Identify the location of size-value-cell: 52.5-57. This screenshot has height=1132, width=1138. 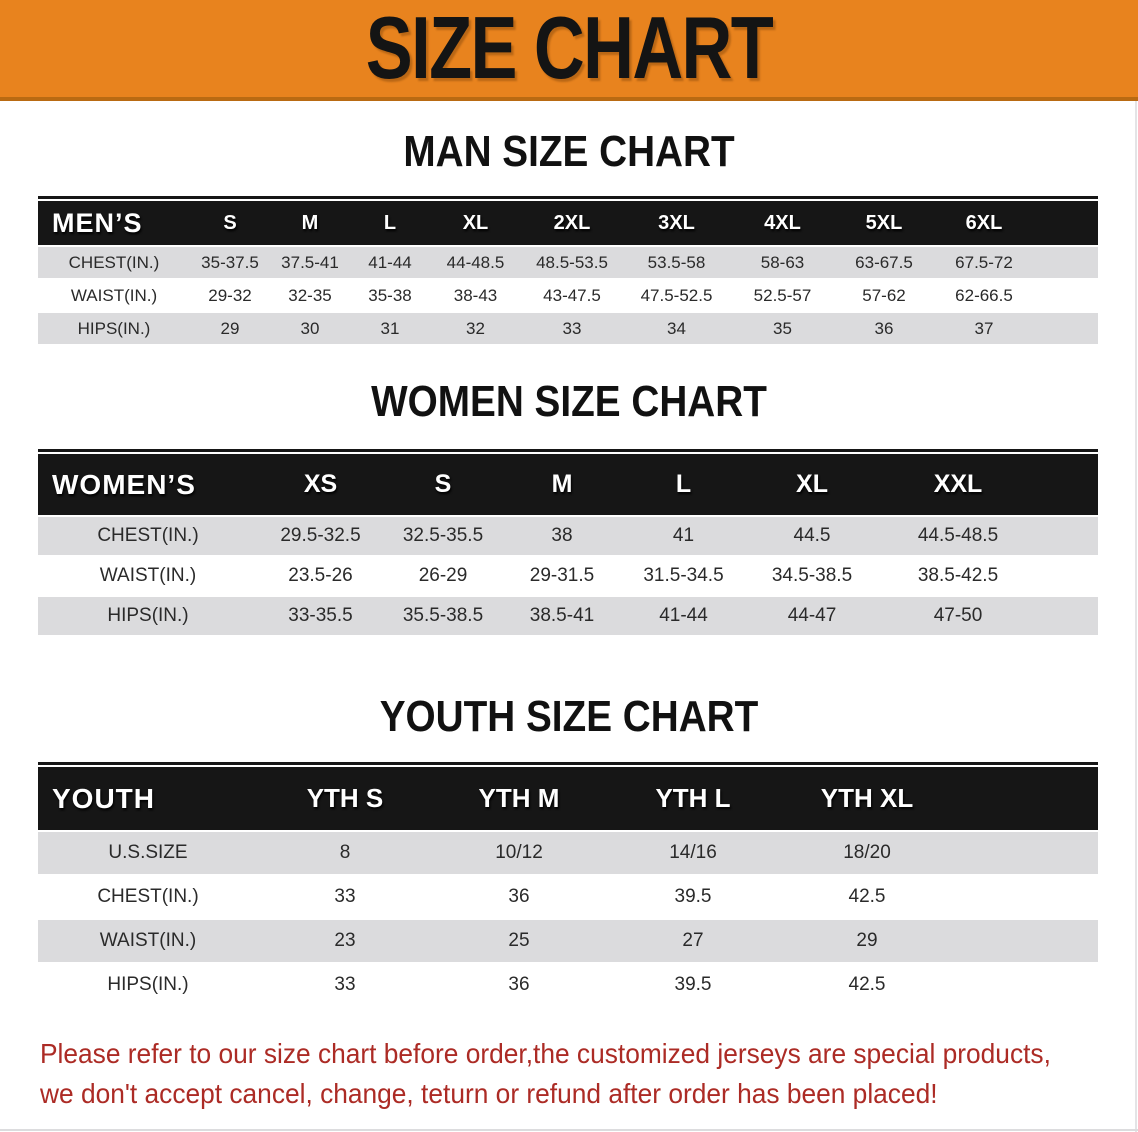
(782, 295).